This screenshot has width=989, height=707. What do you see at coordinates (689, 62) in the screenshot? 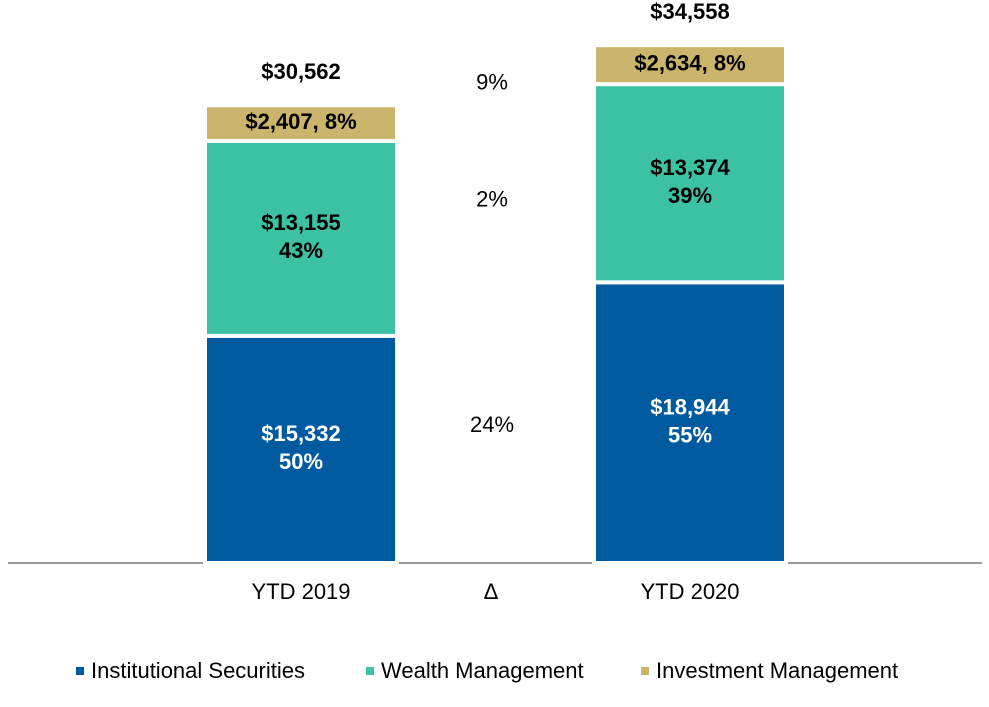
I see `data-label: $2,634, 8%` at bounding box center [689, 62].